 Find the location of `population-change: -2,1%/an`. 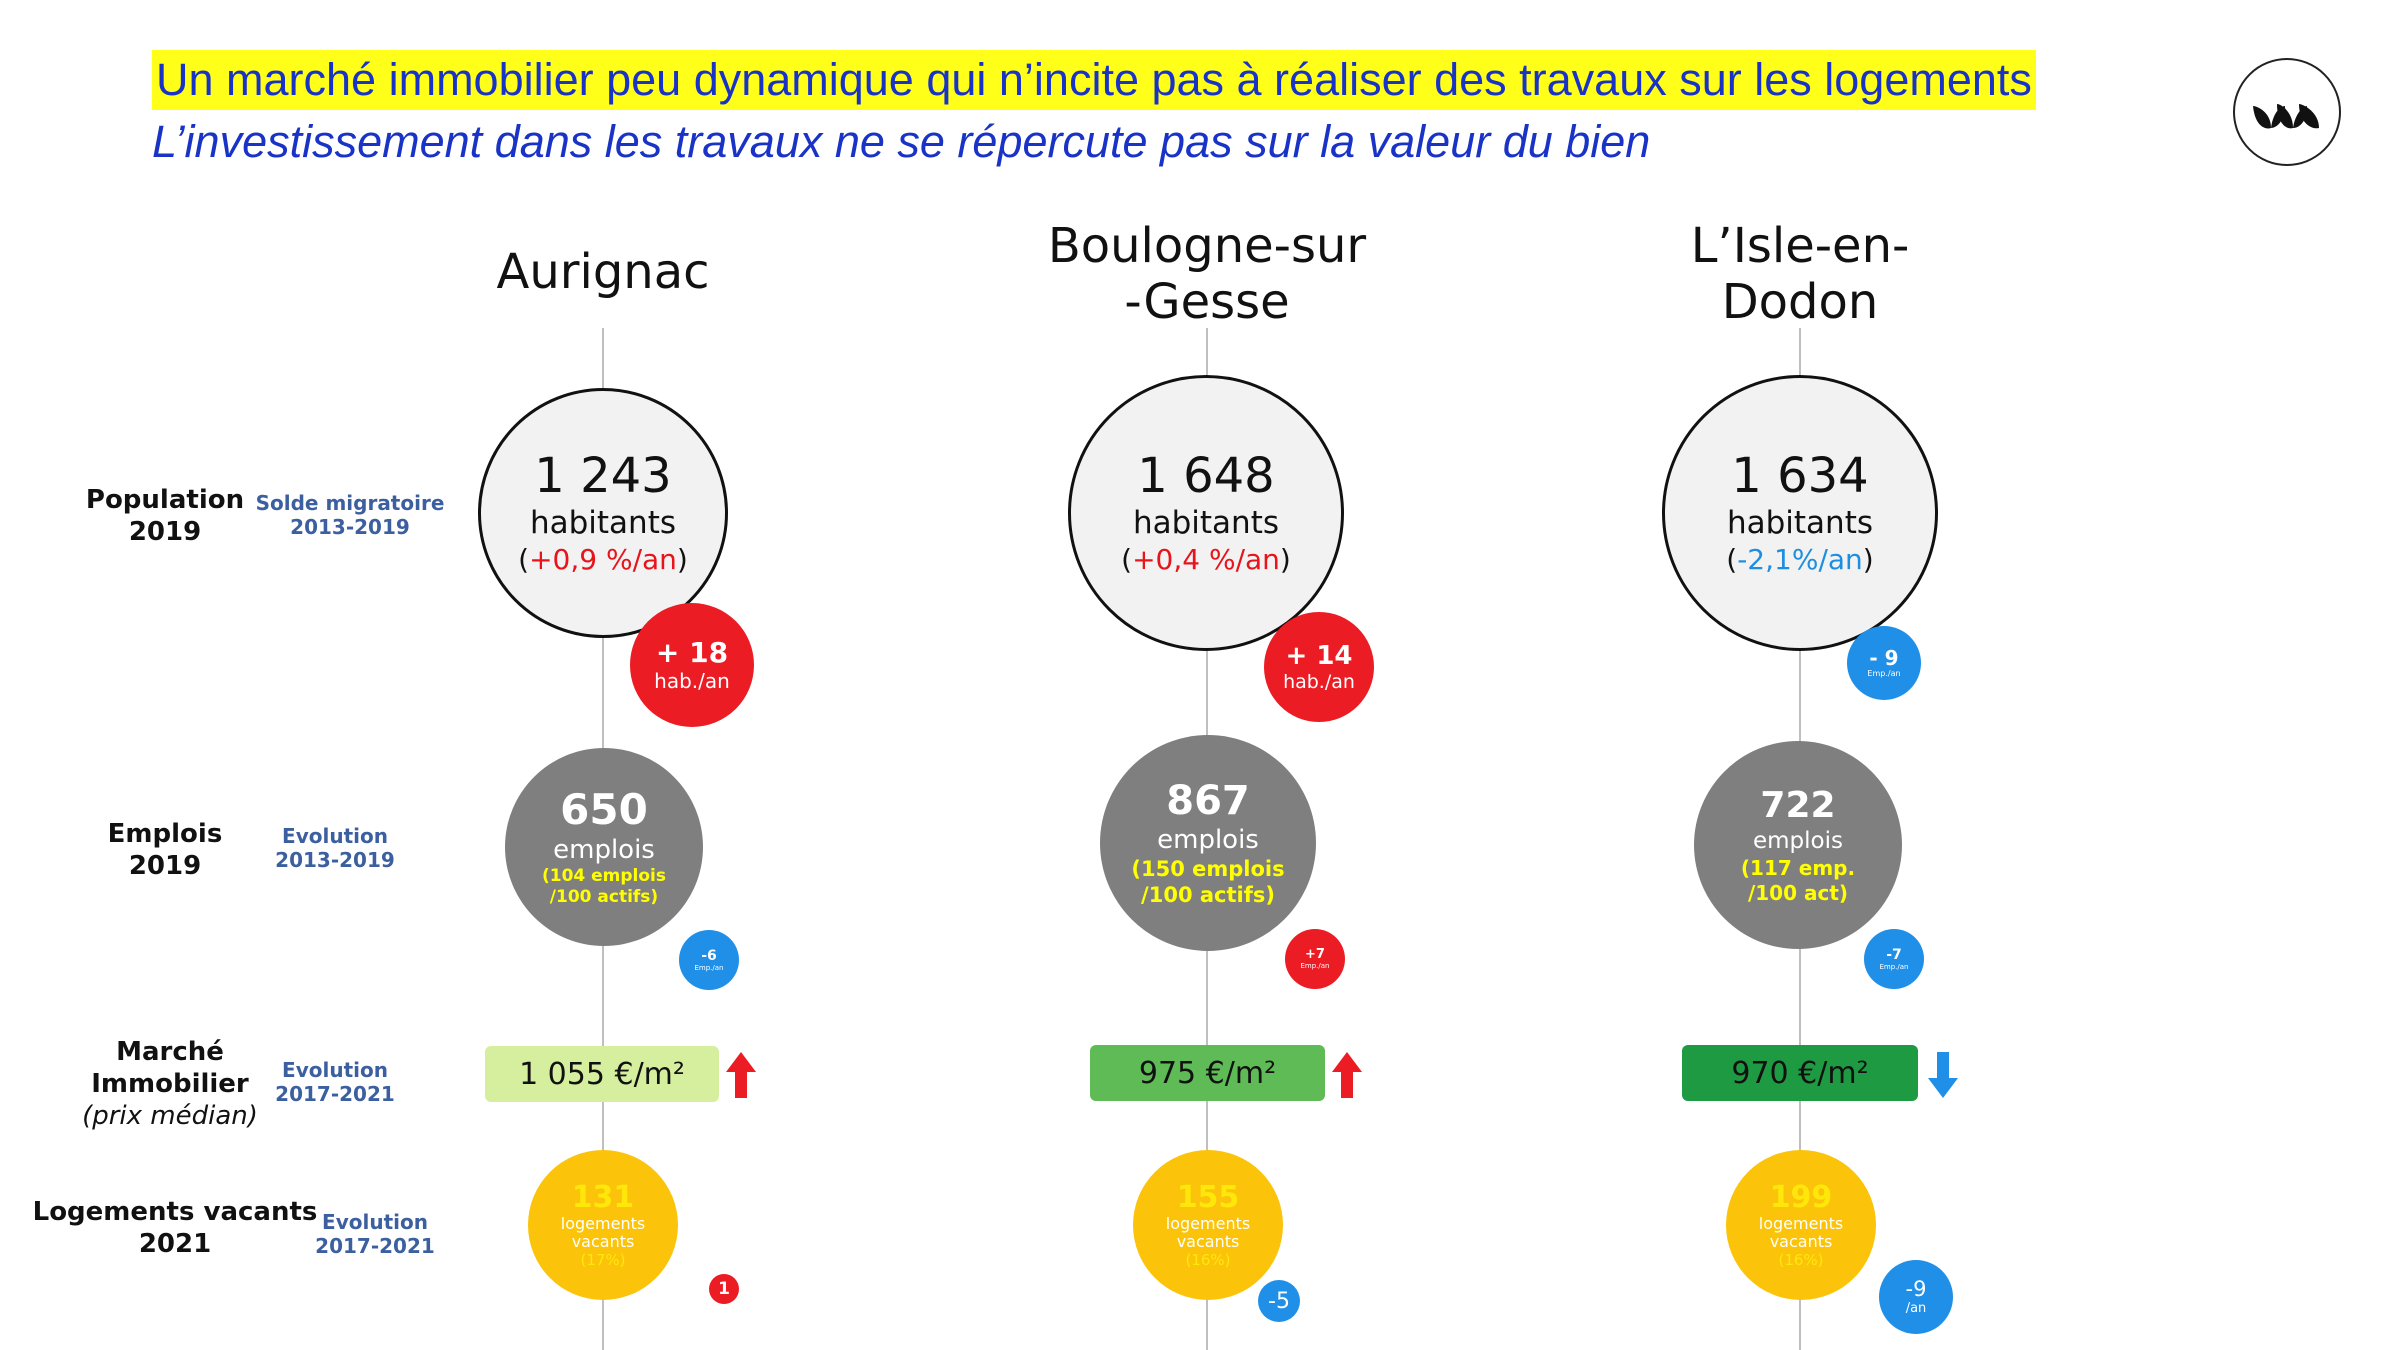

population-change: -2,1%/an is located at coordinates (1800, 559).